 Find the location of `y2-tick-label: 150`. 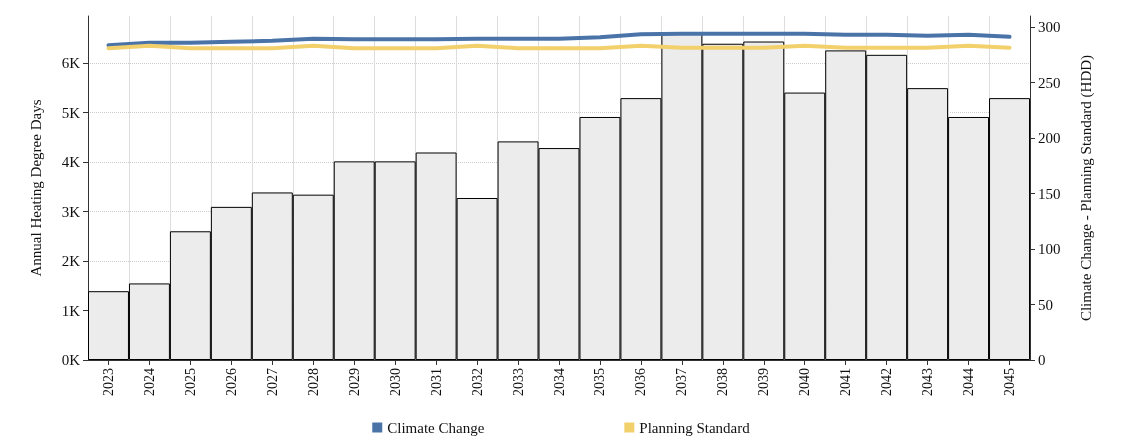

y2-tick-label: 150 is located at coordinates (1049, 193).